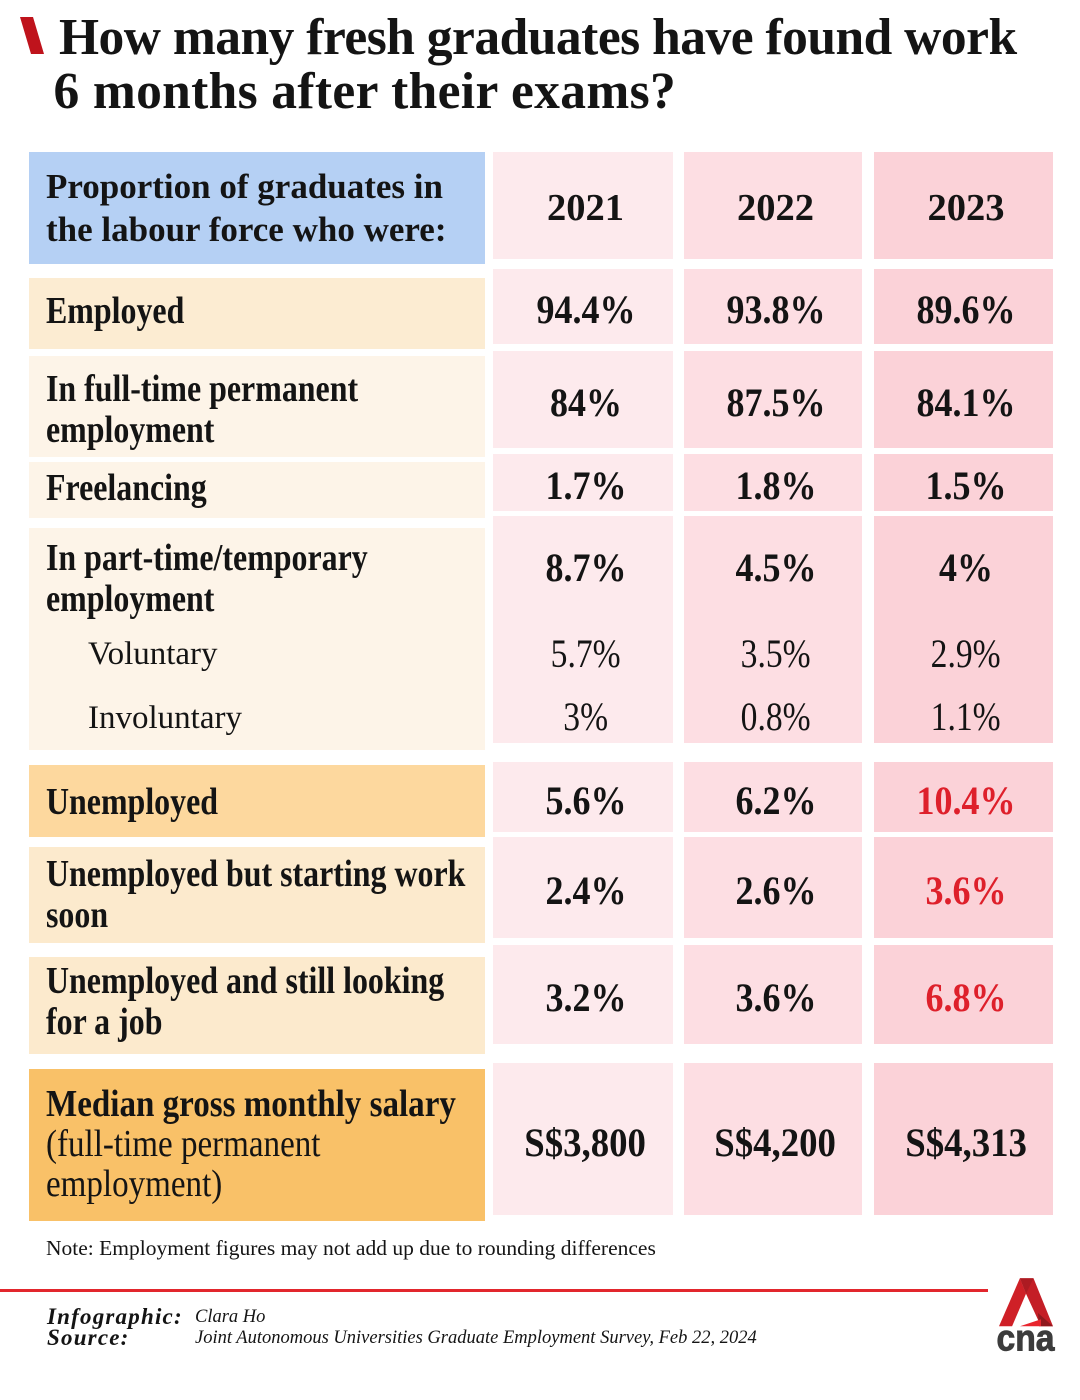 This screenshot has height=1400, width=1080. What do you see at coordinates (1026, 1338) in the screenshot?
I see `svg-text: cna` at bounding box center [1026, 1338].